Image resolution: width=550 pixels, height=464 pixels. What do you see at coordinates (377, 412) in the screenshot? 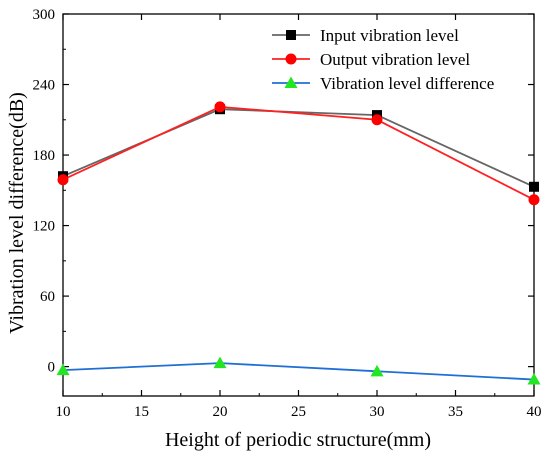
I see `x-tick-label: 30` at bounding box center [377, 412].